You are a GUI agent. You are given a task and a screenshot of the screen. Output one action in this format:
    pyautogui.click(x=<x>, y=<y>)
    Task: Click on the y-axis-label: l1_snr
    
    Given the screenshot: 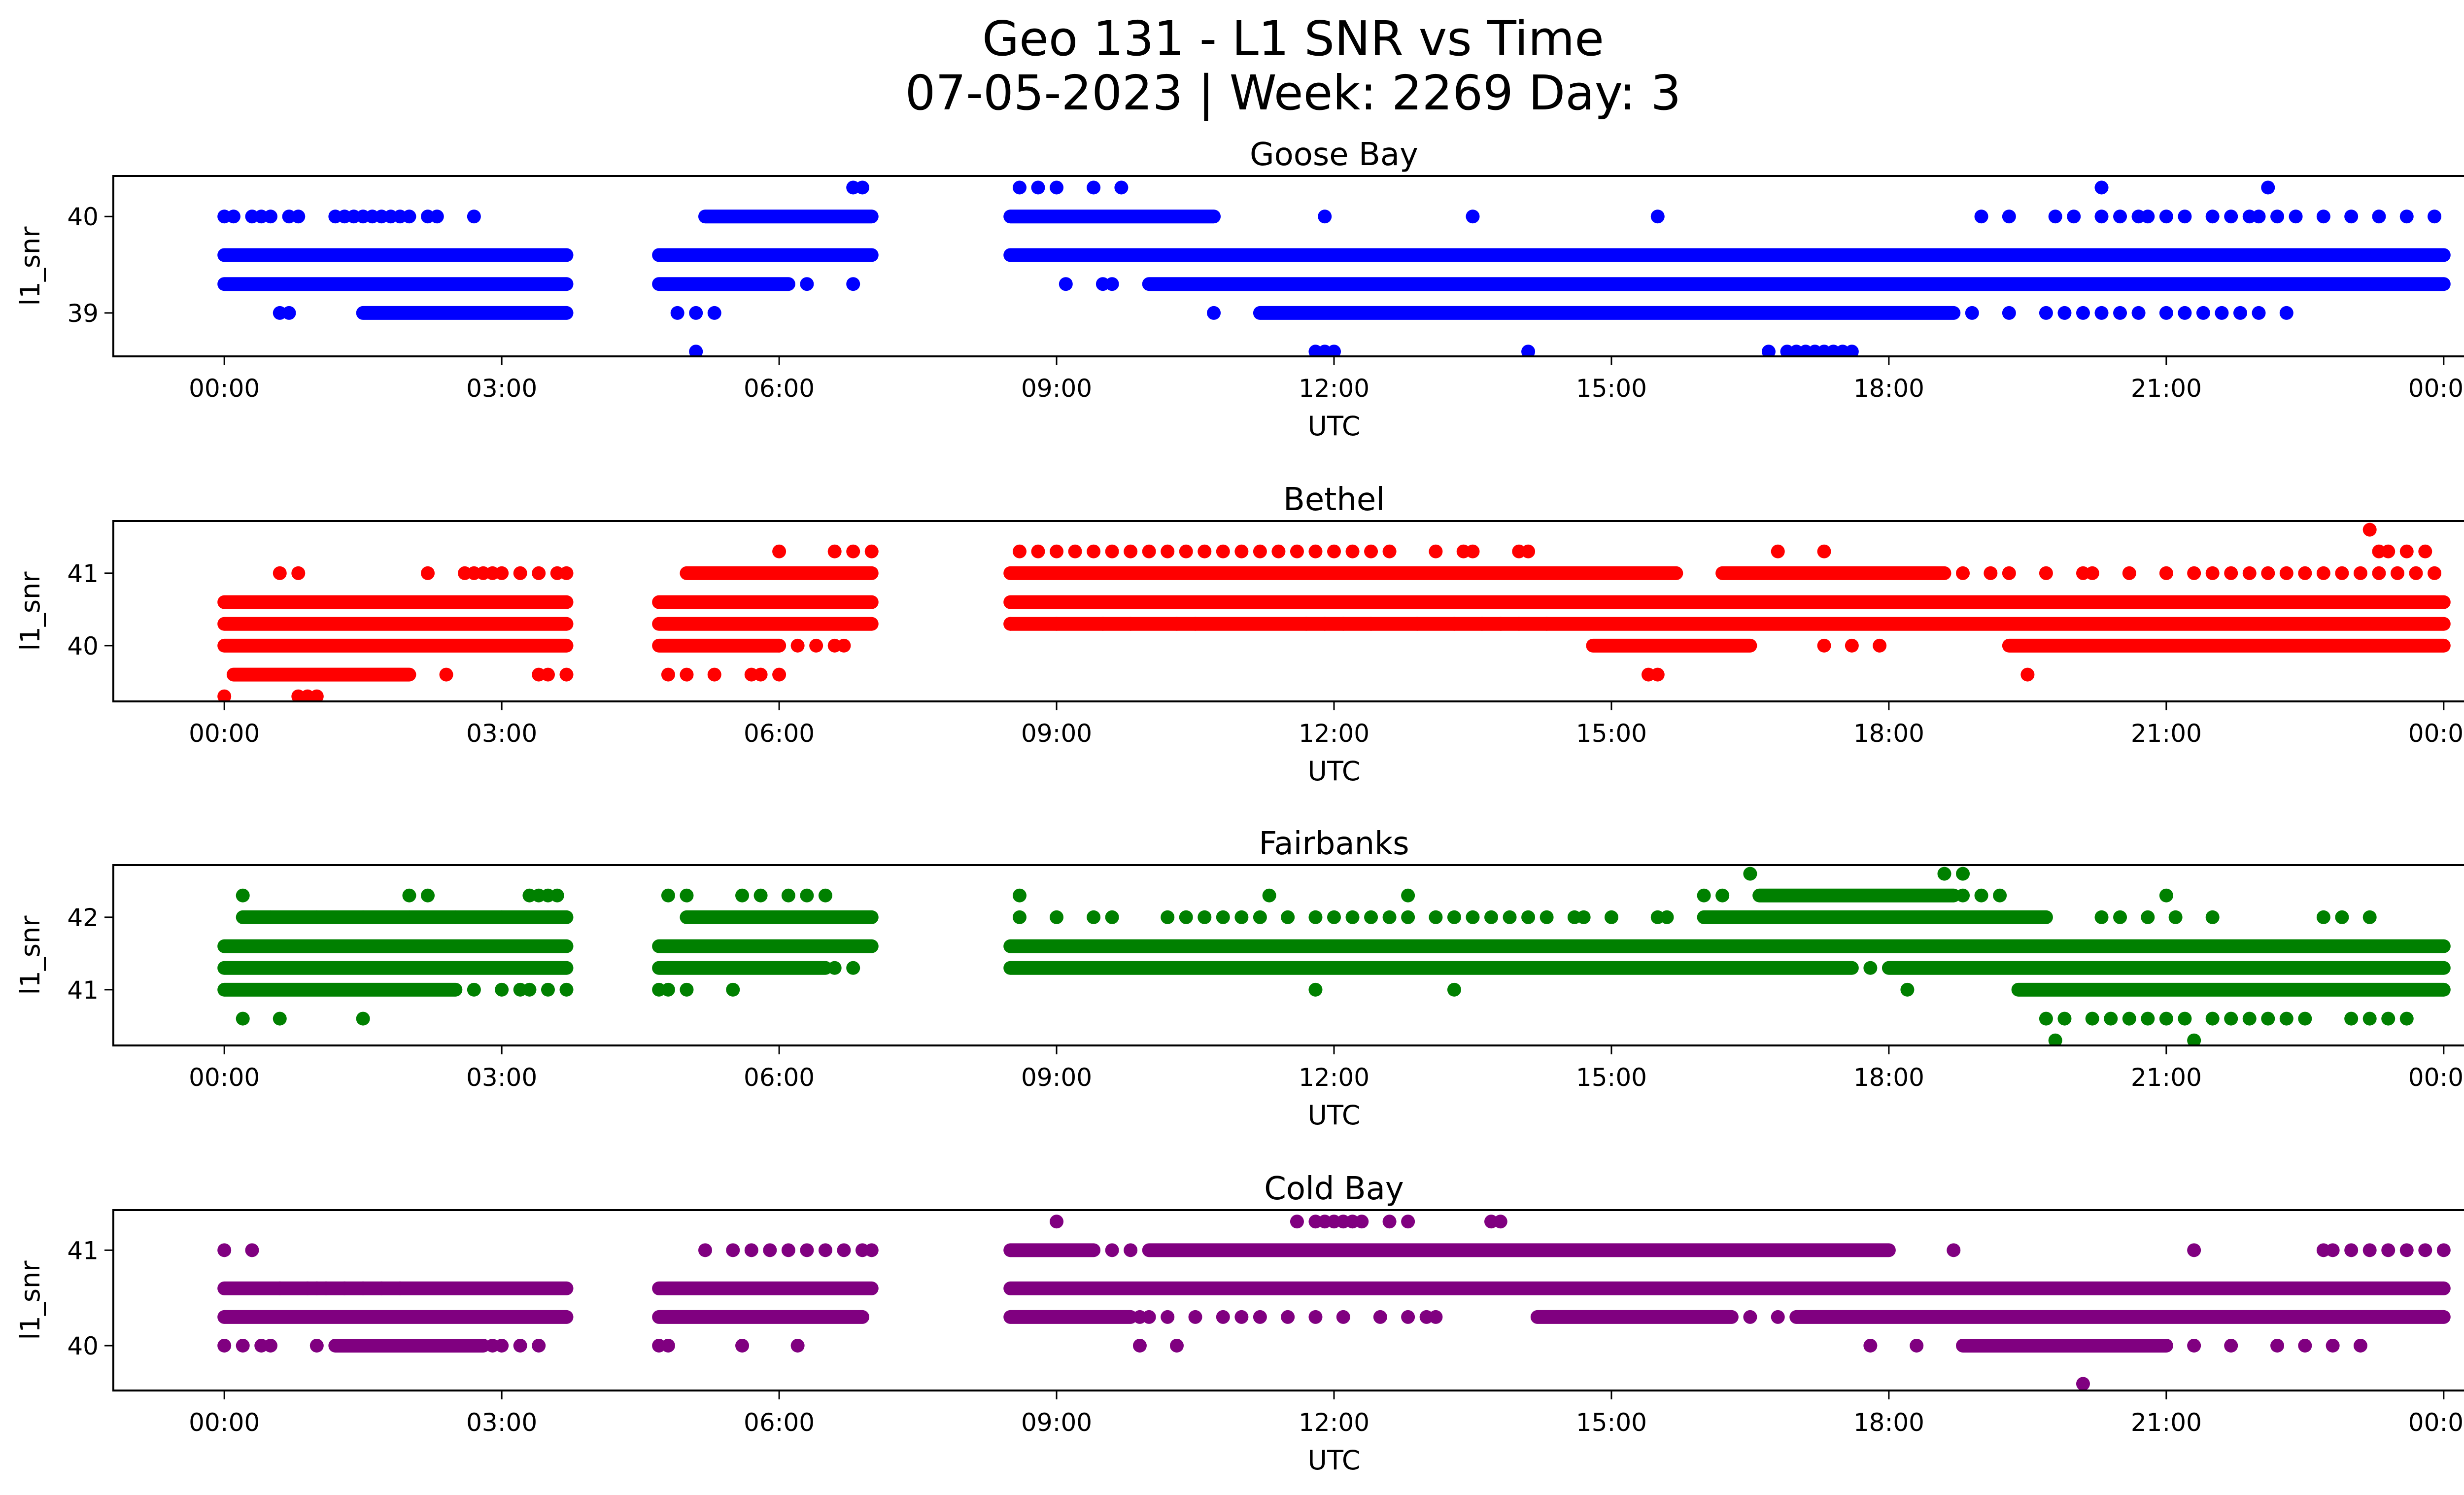 What is the action you would take?
    pyautogui.click(x=30, y=1300)
    